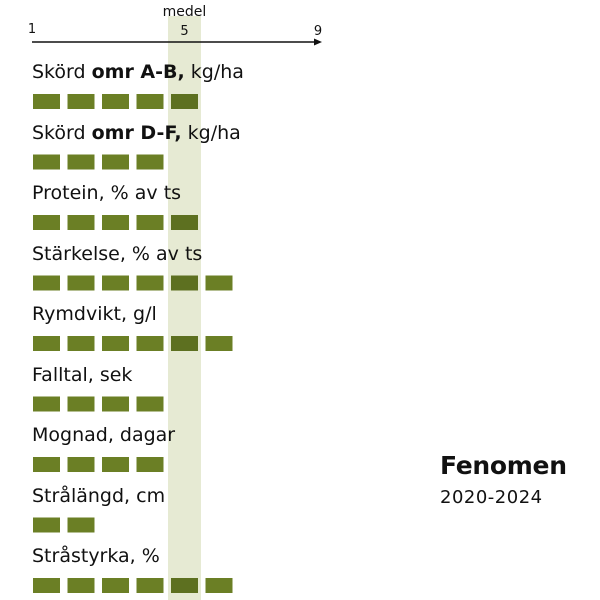 The width and height of the screenshot is (600, 600). Describe the element at coordinates (175, 25) in the screenshot. I see `scale-axis: 1 5 9 medel` at that location.